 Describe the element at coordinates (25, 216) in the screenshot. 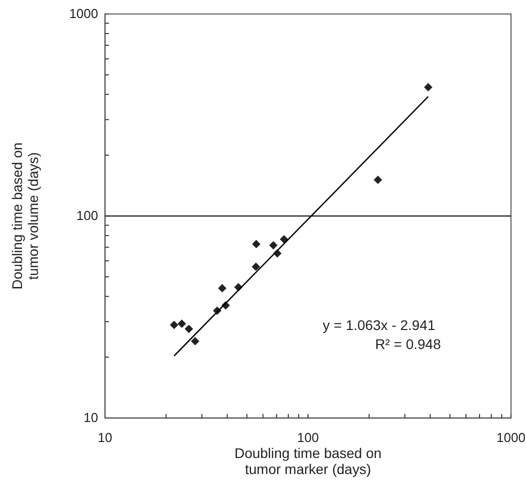

I see `y-axis-title: Doubling time based on tumor volume (days)` at that location.